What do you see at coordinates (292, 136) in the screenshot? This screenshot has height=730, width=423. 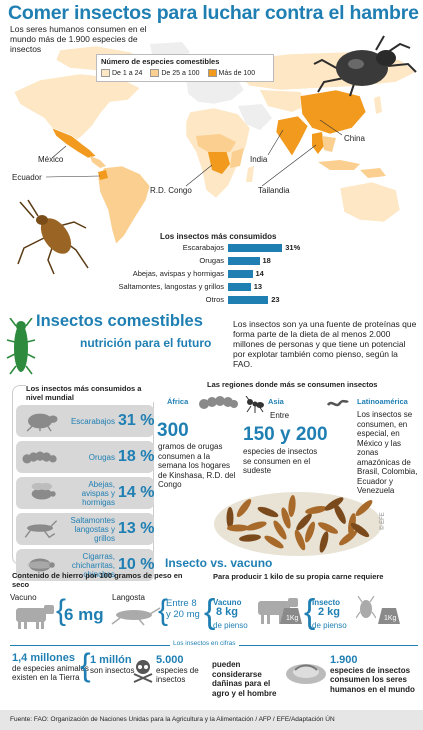 I see `map-india` at bounding box center [292, 136].